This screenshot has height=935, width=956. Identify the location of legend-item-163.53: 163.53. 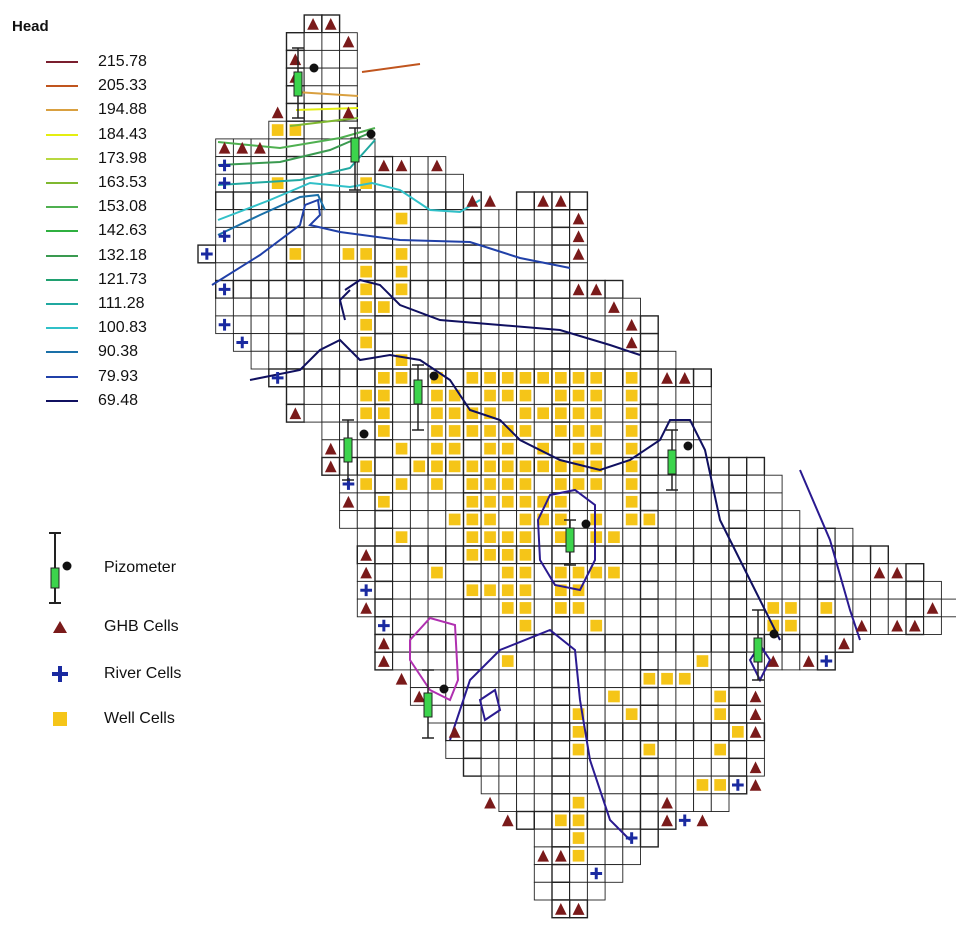
(96, 183).